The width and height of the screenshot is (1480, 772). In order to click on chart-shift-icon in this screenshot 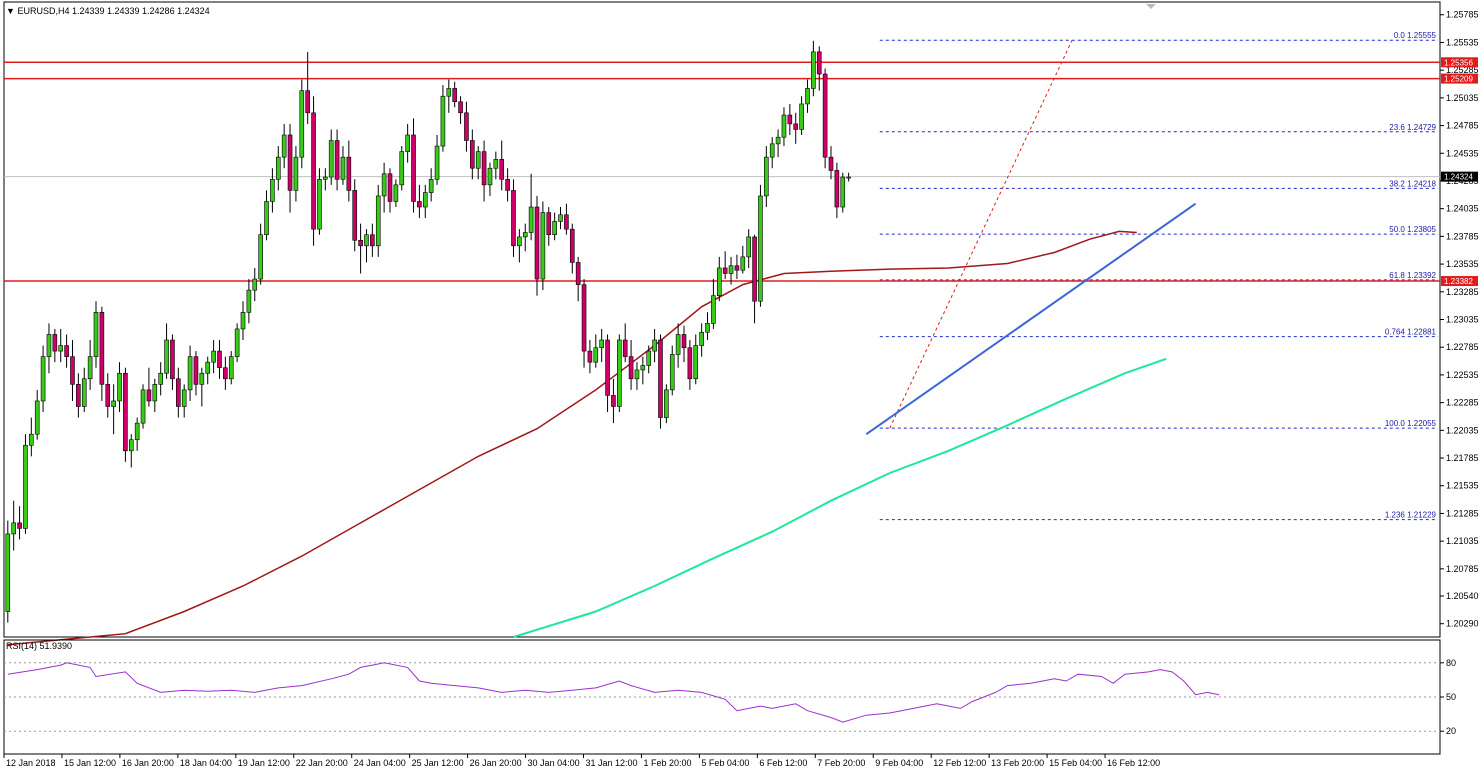, I will do `click(1151, 6)`.